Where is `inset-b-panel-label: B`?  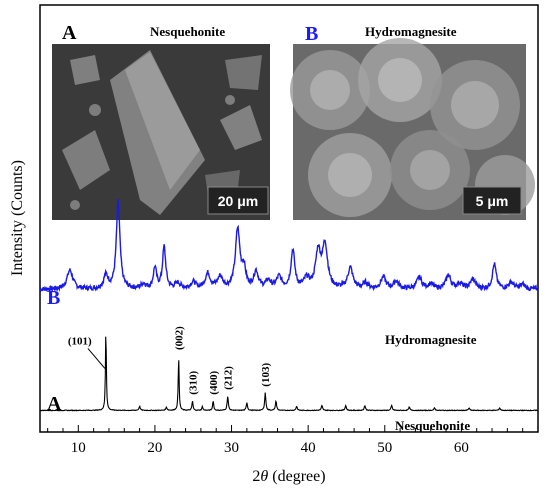
inset-b-panel-label: B is located at coordinates (311, 34).